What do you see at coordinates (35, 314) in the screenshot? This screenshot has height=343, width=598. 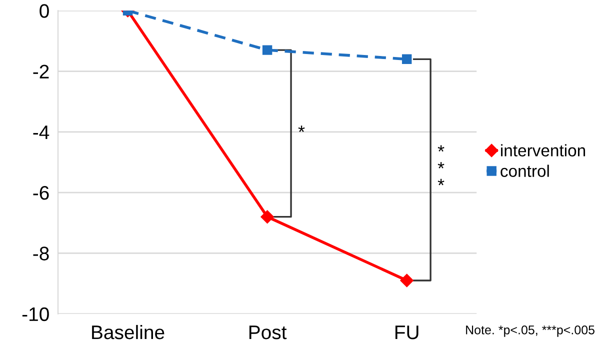 I see `y-tick-label: -10` at bounding box center [35, 314].